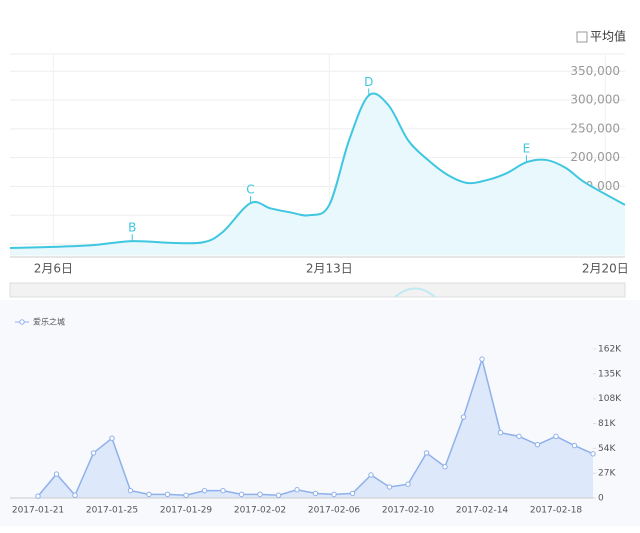  I want to click on y-tick-label: 54K, so click(607, 449).